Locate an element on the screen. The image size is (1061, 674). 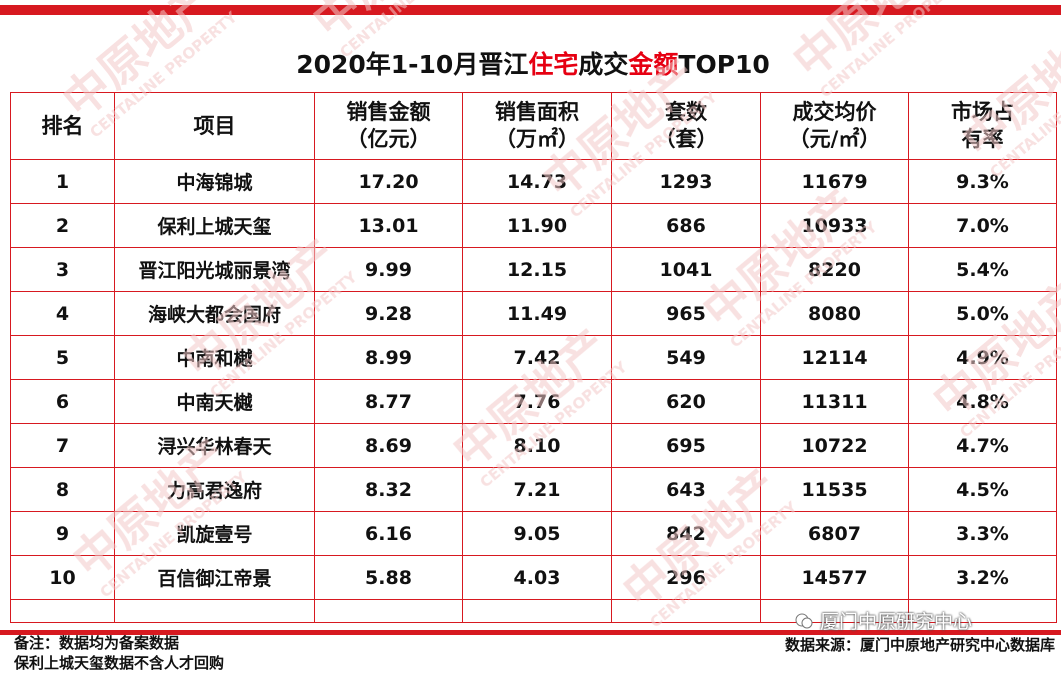
cell-units: 965 is located at coordinates (686, 313).